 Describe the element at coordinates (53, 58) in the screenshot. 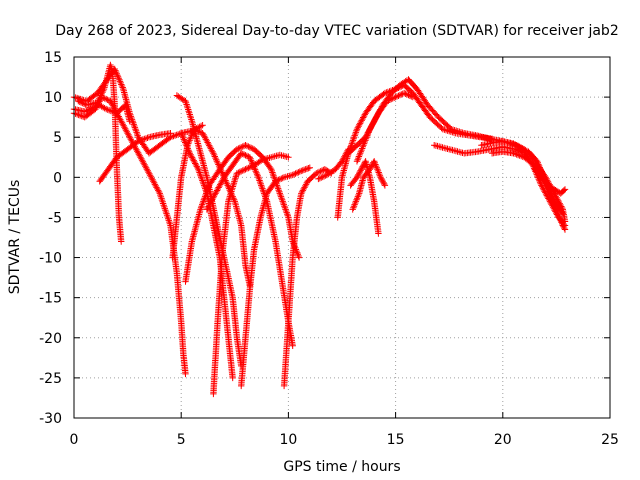

I see `y-tick-label: 15` at that location.